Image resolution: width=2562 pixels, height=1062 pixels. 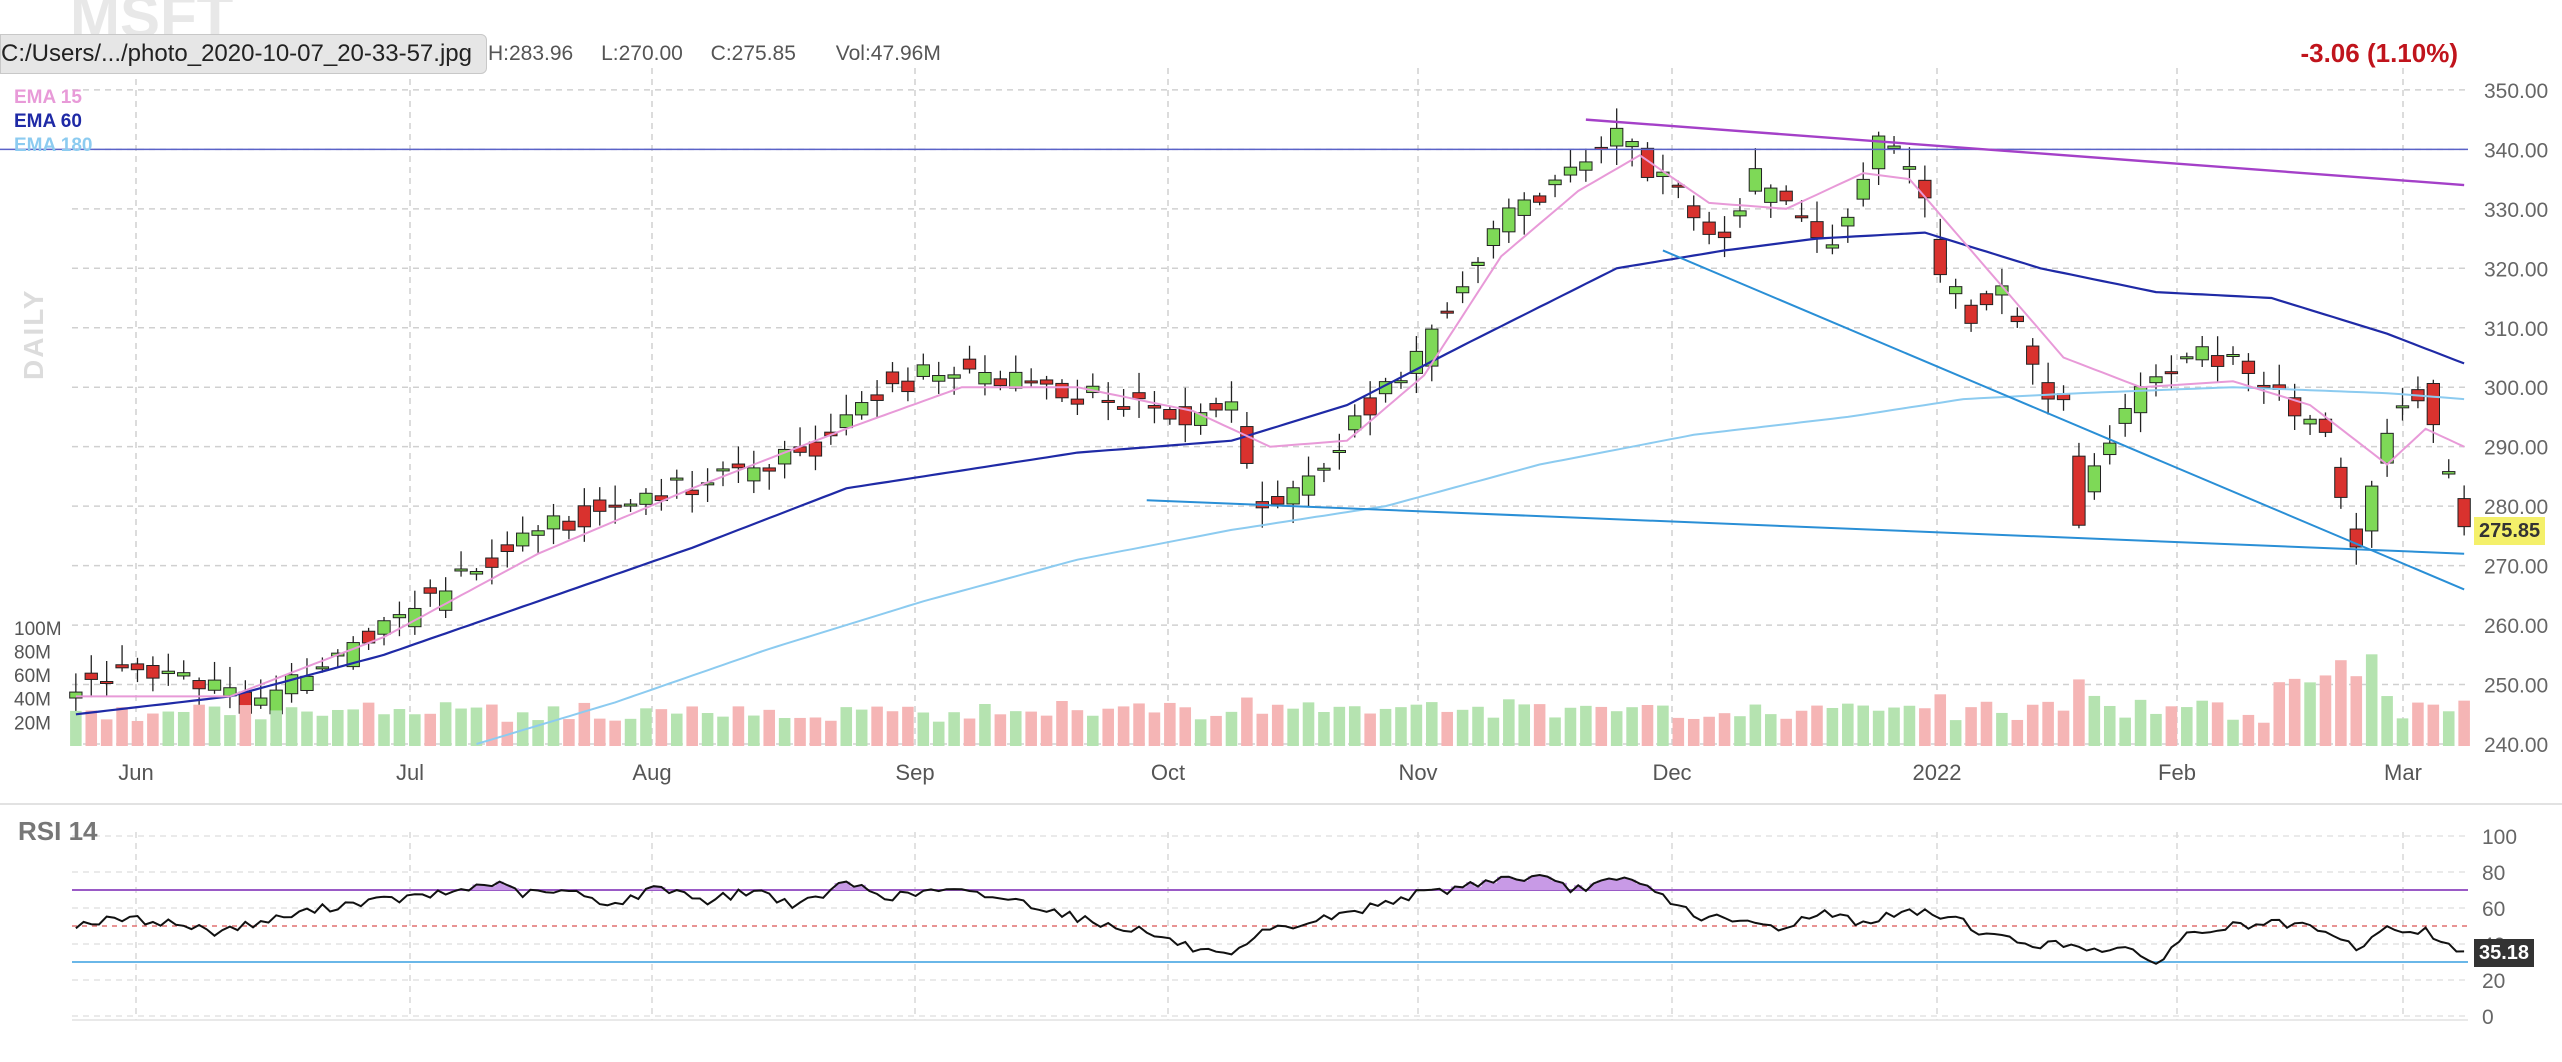 I want to click on rsi-tick-label: 100, so click(x=2499, y=837).